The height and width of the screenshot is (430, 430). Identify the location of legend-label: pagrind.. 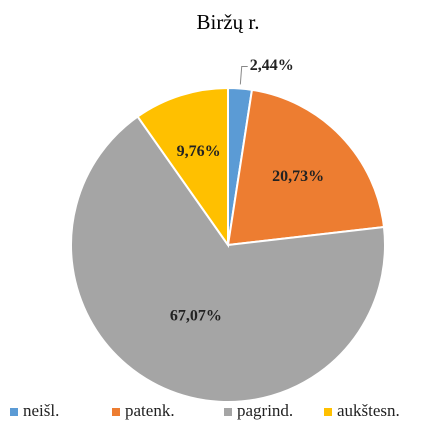
(265, 410).